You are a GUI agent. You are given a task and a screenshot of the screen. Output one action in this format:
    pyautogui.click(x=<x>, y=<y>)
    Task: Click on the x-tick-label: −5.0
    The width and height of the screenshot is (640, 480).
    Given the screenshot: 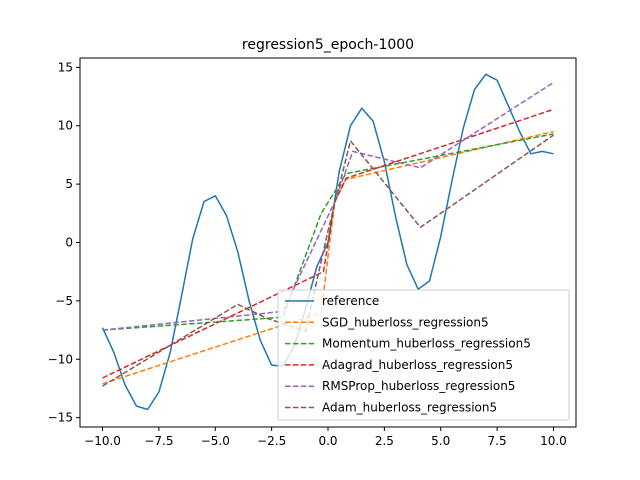 What is the action you would take?
    pyautogui.click(x=215, y=441)
    